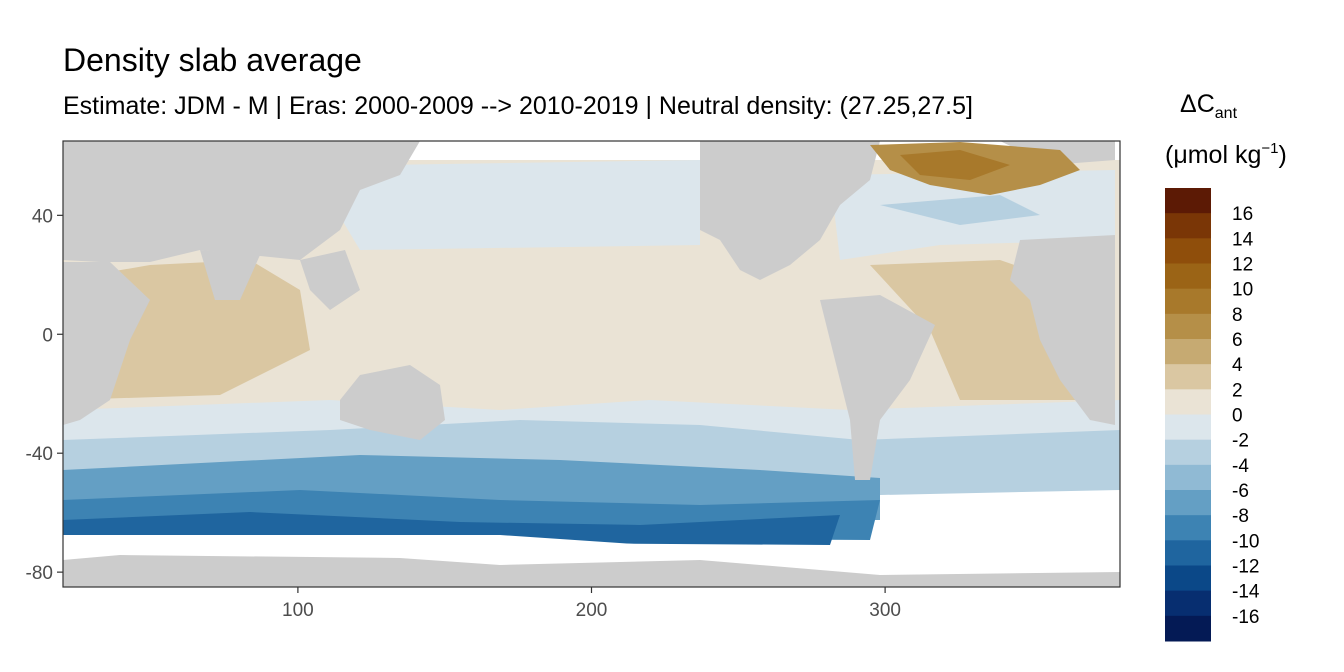  Describe the element at coordinates (1242, 265) in the screenshot. I see `legend-label: 12` at that location.